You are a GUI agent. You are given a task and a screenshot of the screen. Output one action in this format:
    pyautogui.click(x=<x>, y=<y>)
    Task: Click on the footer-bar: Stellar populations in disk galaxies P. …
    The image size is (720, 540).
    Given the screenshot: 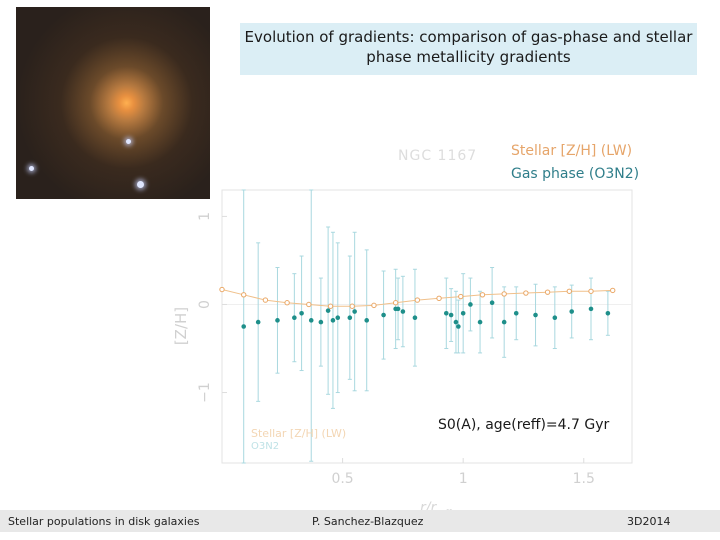 What is the action you would take?
    pyautogui.click(x=360, y=521)
    